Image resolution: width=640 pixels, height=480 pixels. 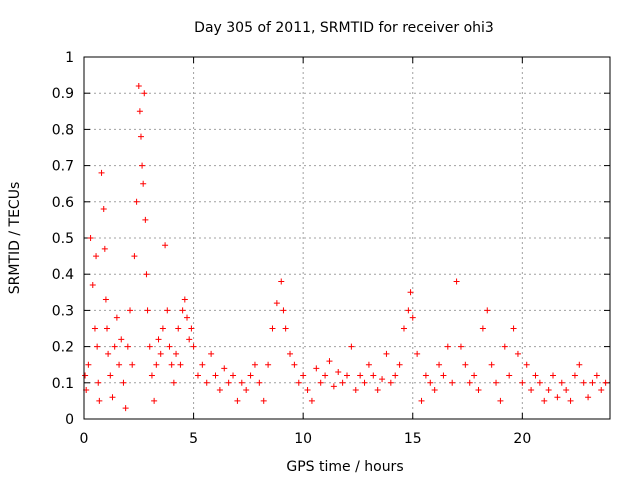 I want to click on y-tick-label: 0.8, so click(x=63, y=130).